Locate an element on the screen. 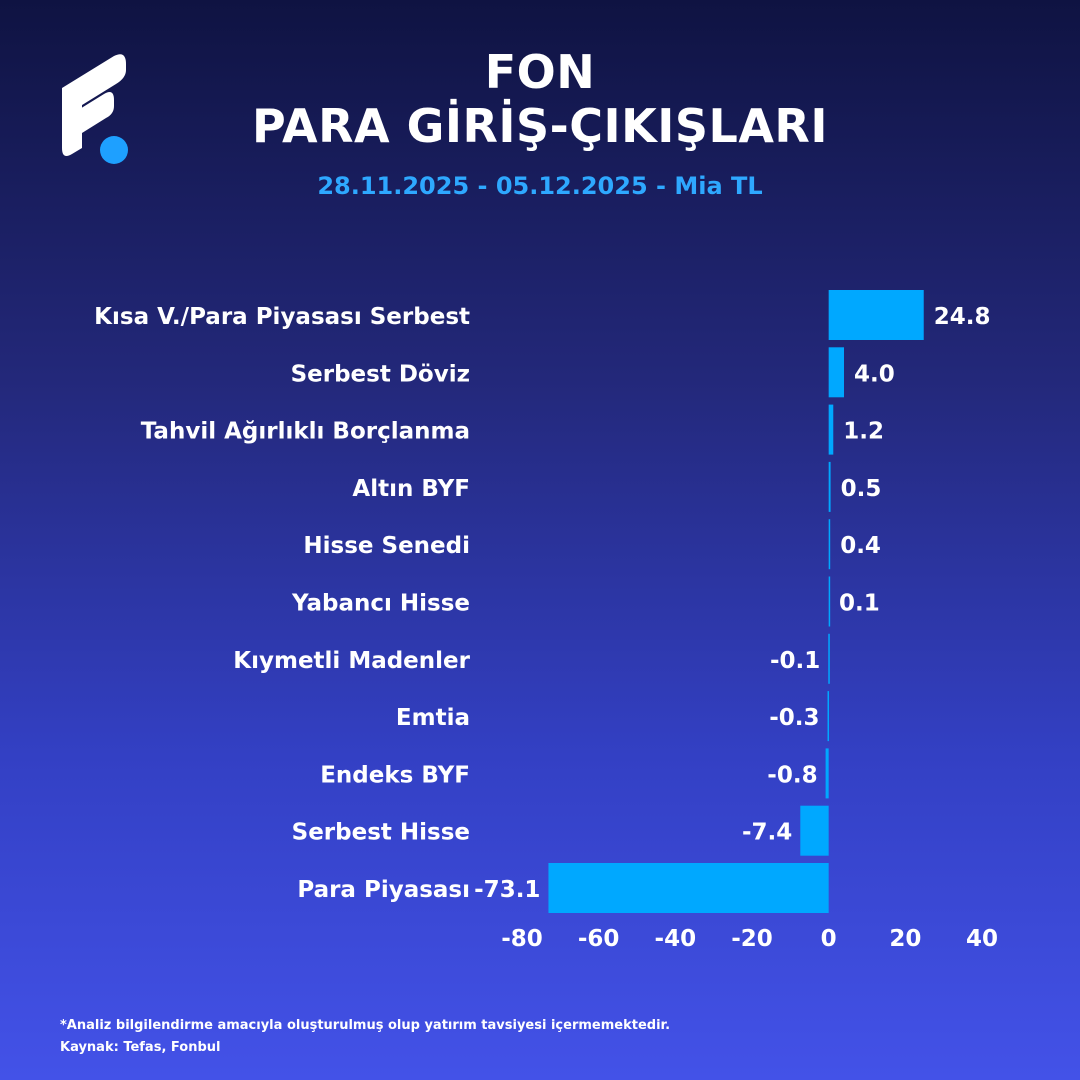 This screenshot has width=1080, height=1080. category-label-2: Serbest Döviz is located at coordinates (380, 374).